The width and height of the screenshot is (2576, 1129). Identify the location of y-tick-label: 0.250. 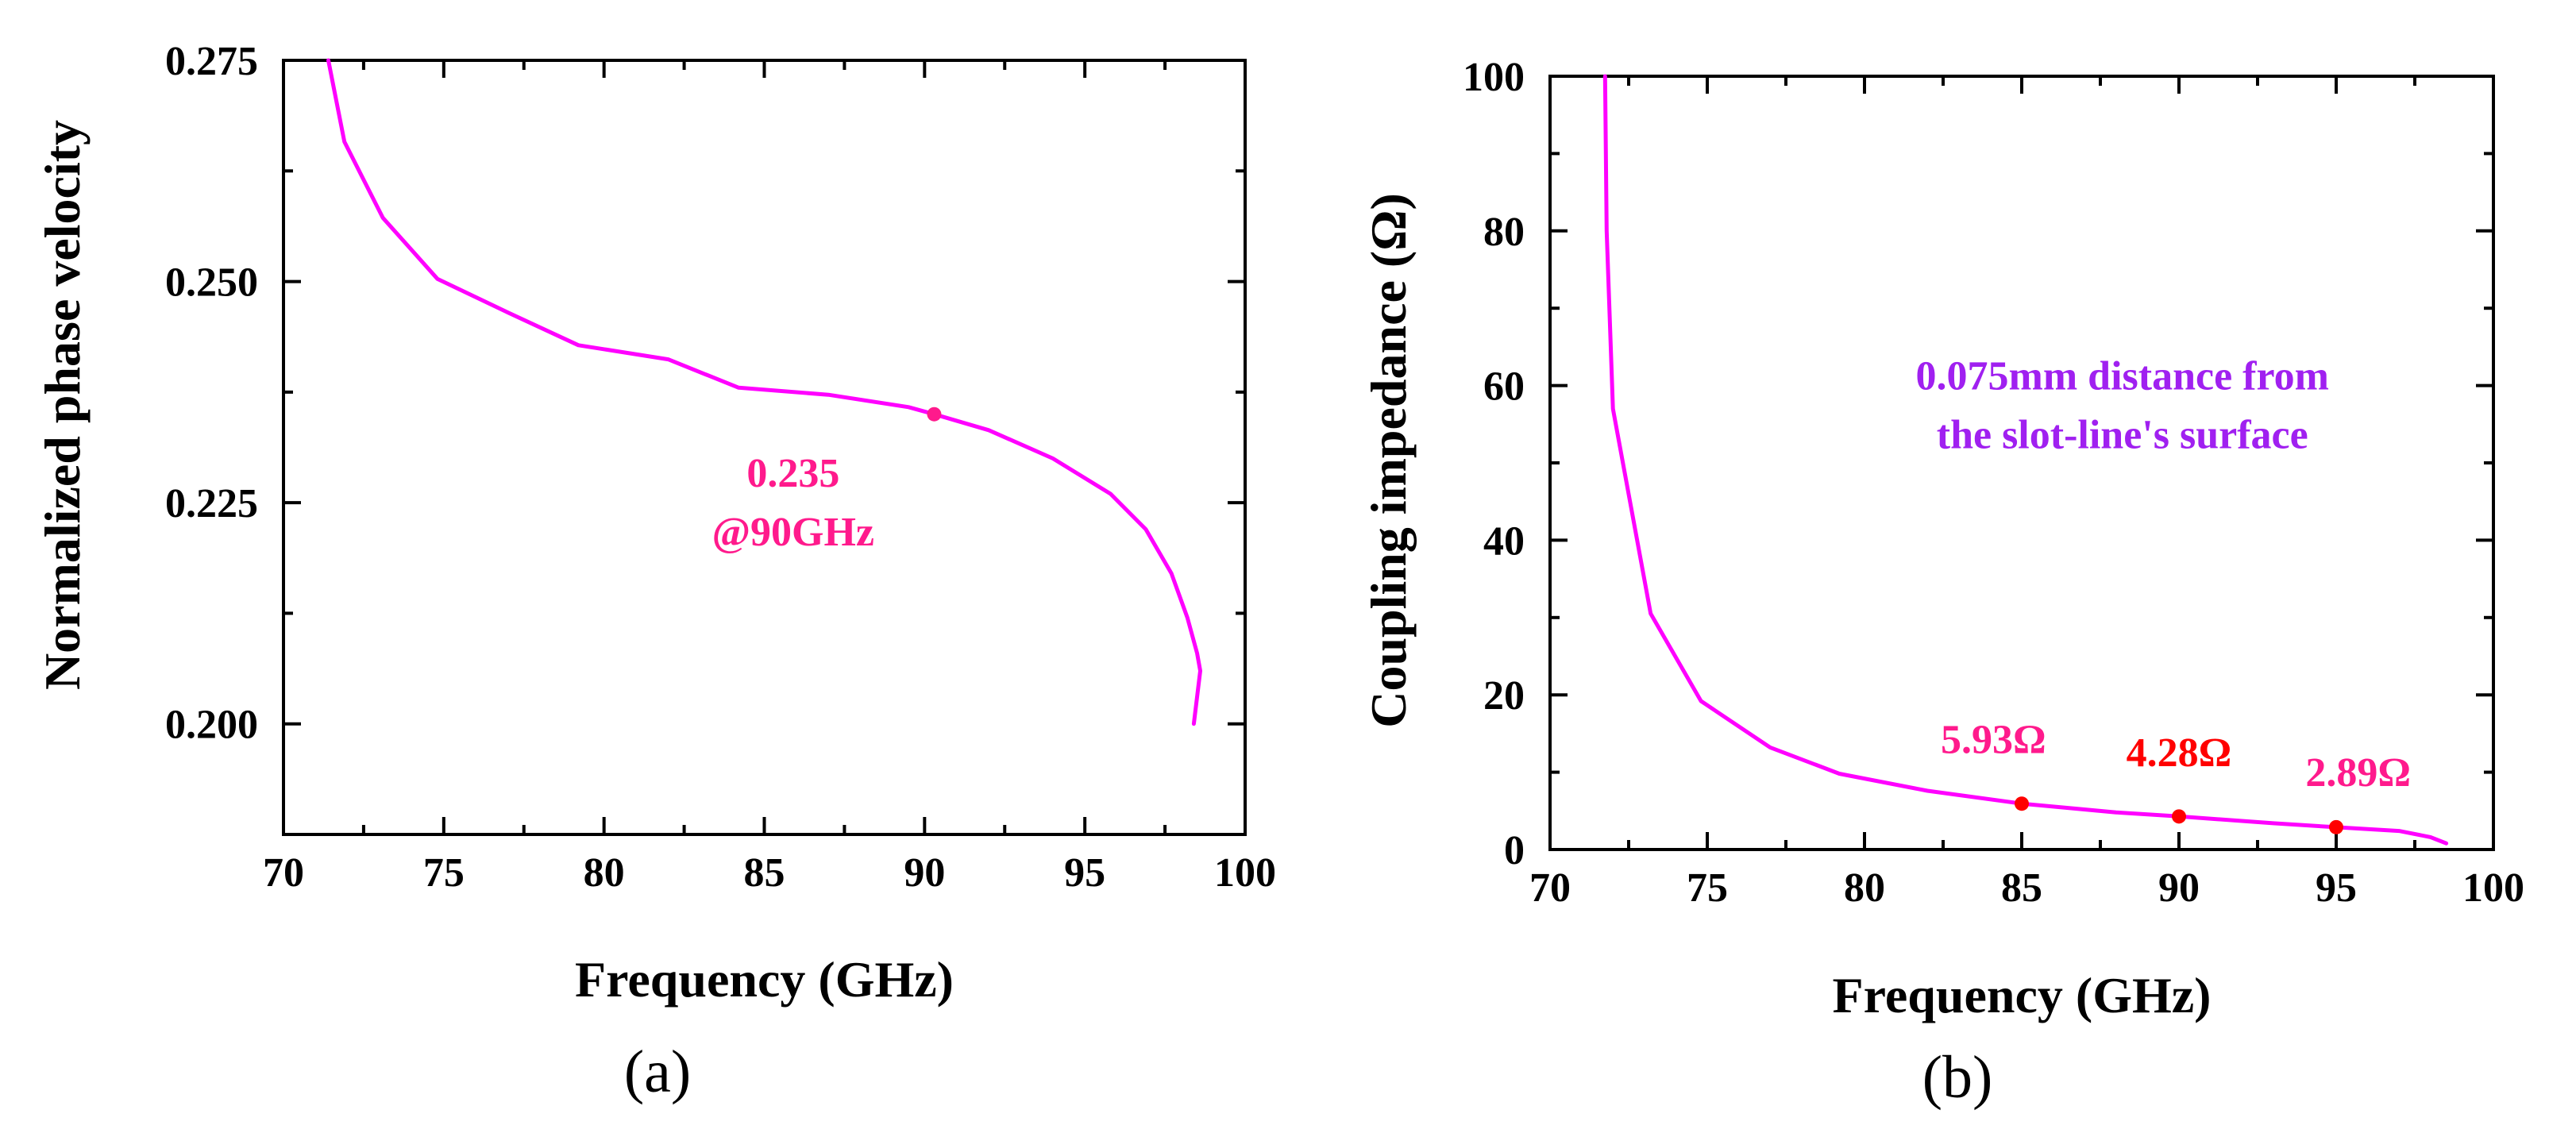
(211, 283).